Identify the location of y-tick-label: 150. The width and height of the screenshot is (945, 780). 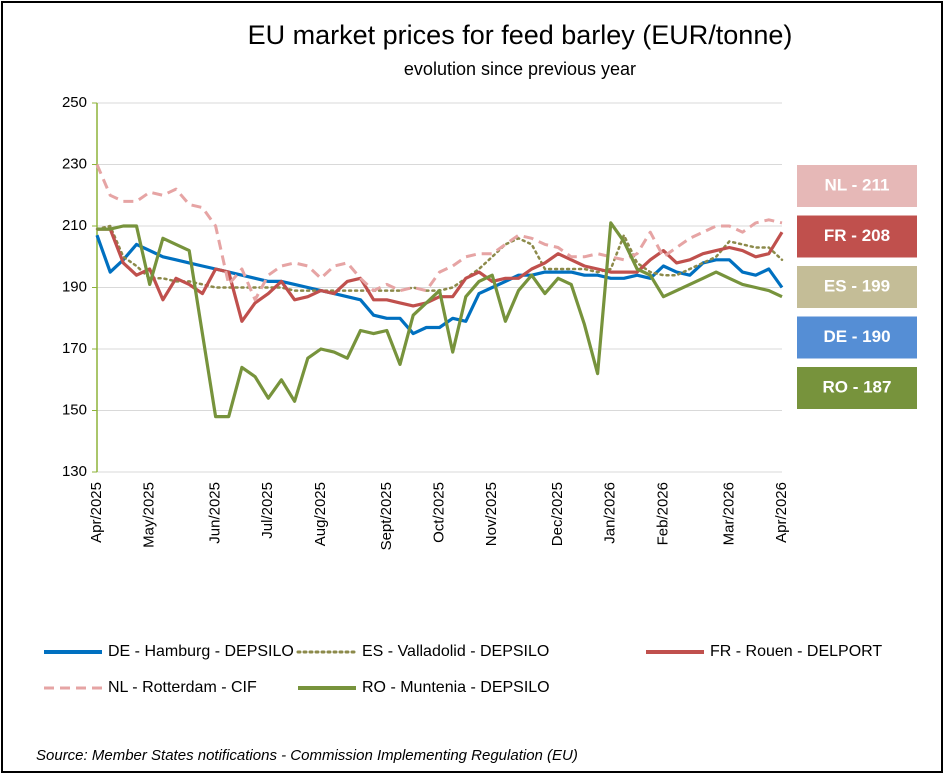
(74, 409).